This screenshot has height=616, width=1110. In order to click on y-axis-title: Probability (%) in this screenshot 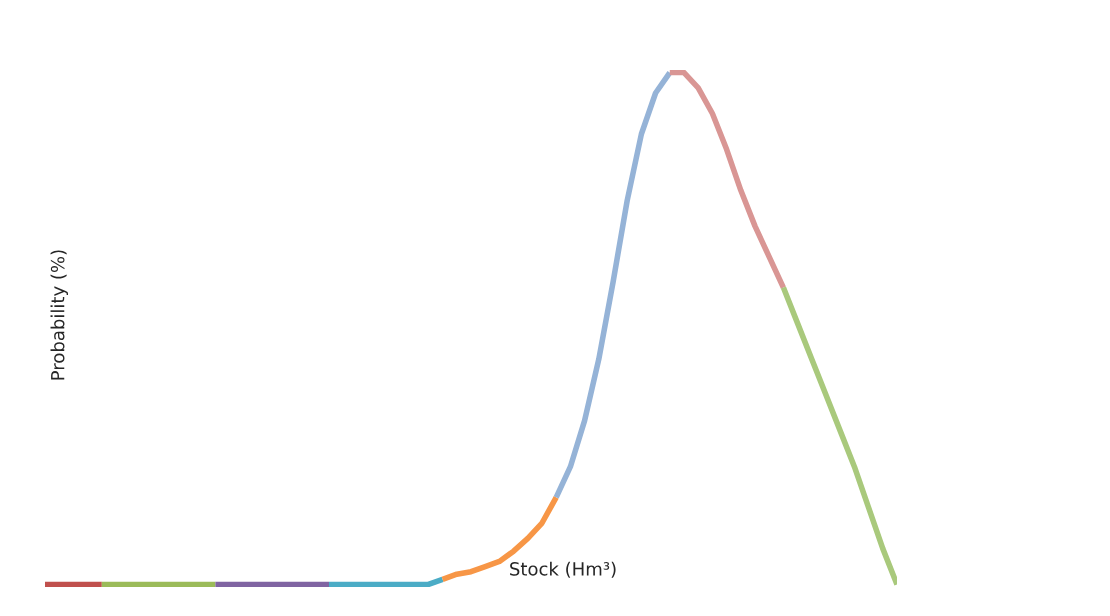, I will do `click(59, 315)`.